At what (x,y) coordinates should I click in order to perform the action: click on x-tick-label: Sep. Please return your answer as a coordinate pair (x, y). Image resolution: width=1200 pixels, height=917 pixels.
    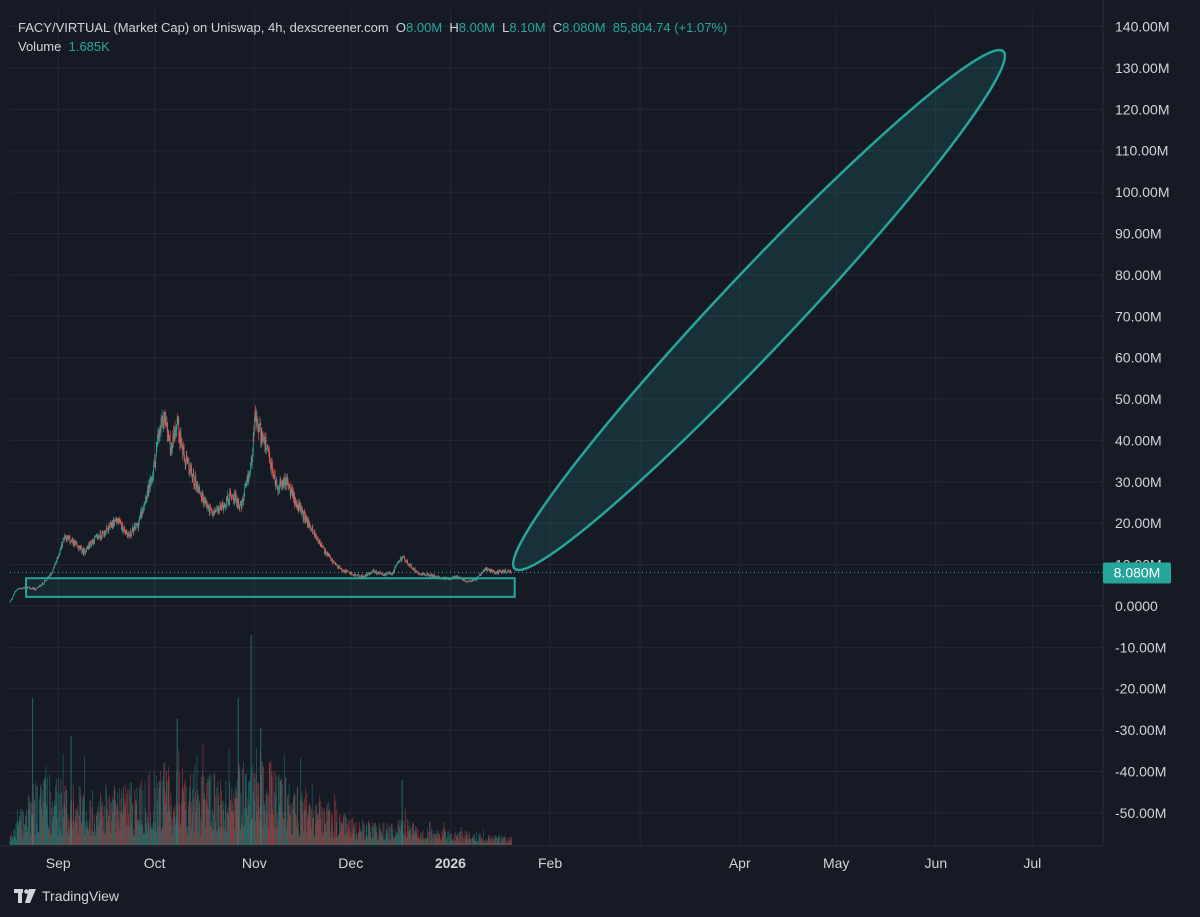
    Looking at the image, I should click on (58, 863).